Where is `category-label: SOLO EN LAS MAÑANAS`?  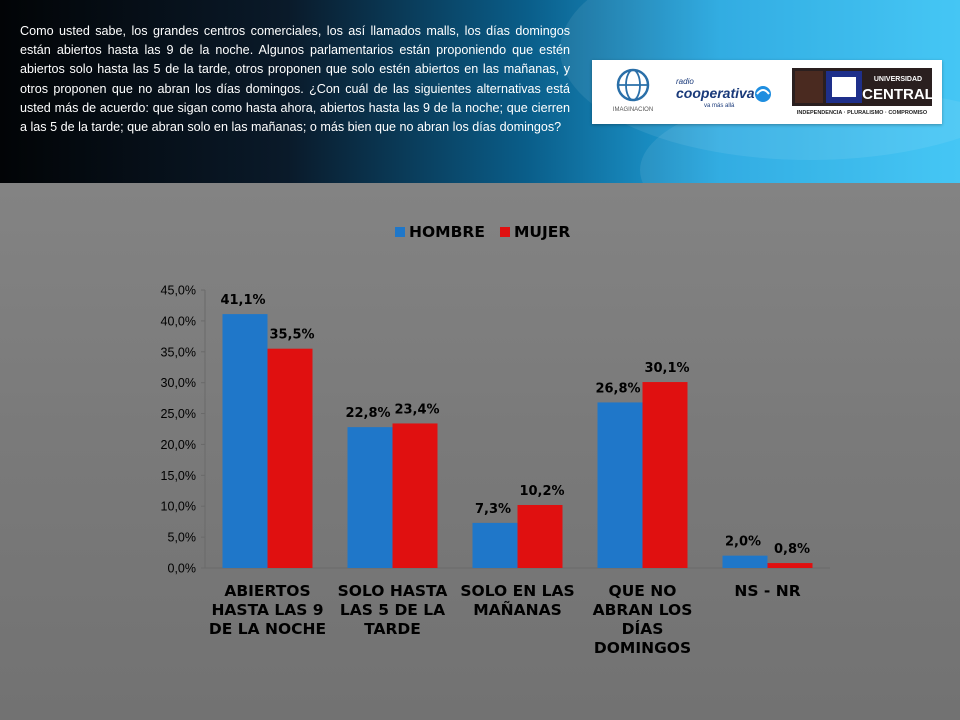 category-label: SOLO EN LAS MAÑANAS is located at coordinates (517, 600).